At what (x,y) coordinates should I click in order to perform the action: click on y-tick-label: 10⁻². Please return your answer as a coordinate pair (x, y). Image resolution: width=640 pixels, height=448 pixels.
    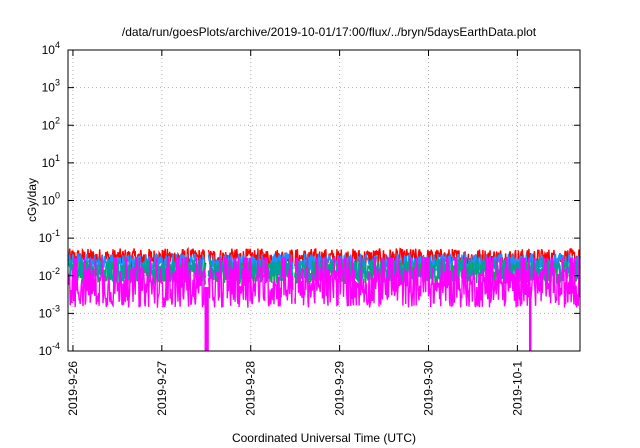
    Looking at the image, I should click on (49, 274).